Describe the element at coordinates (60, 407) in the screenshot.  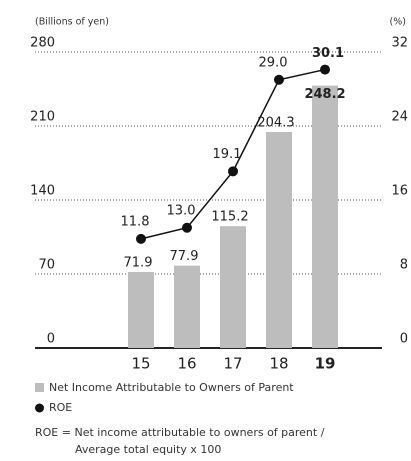
I see `legend-label: ROE` at that location.